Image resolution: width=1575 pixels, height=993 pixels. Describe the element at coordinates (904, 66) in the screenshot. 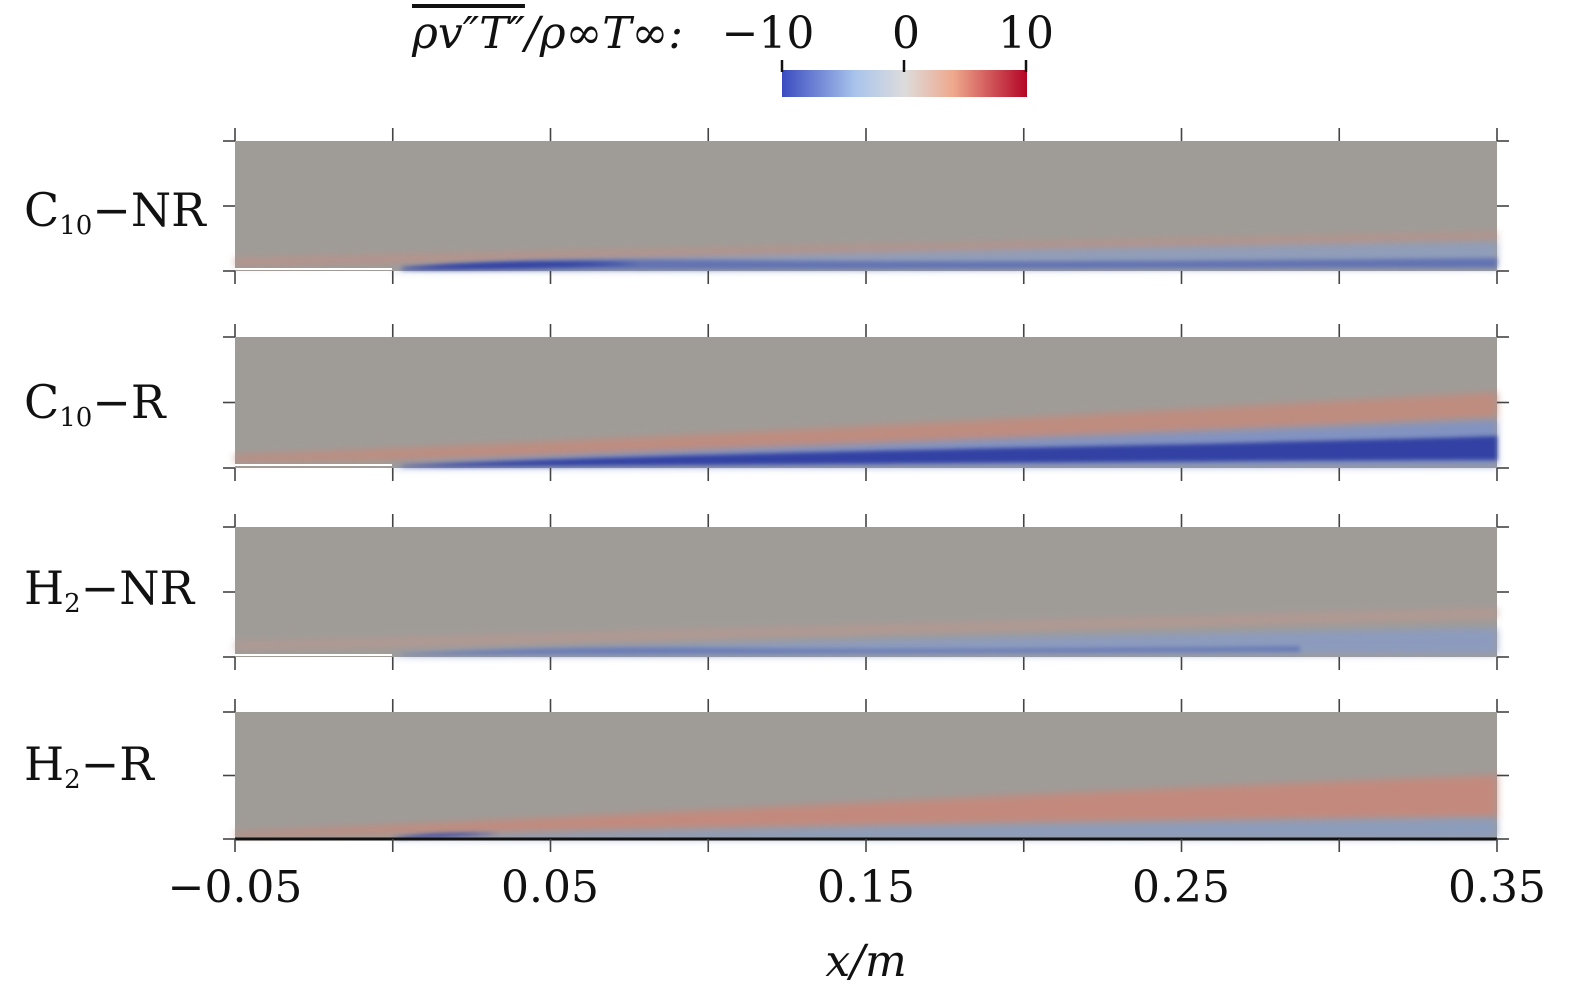

I see `colorbar-ticks` at that location.